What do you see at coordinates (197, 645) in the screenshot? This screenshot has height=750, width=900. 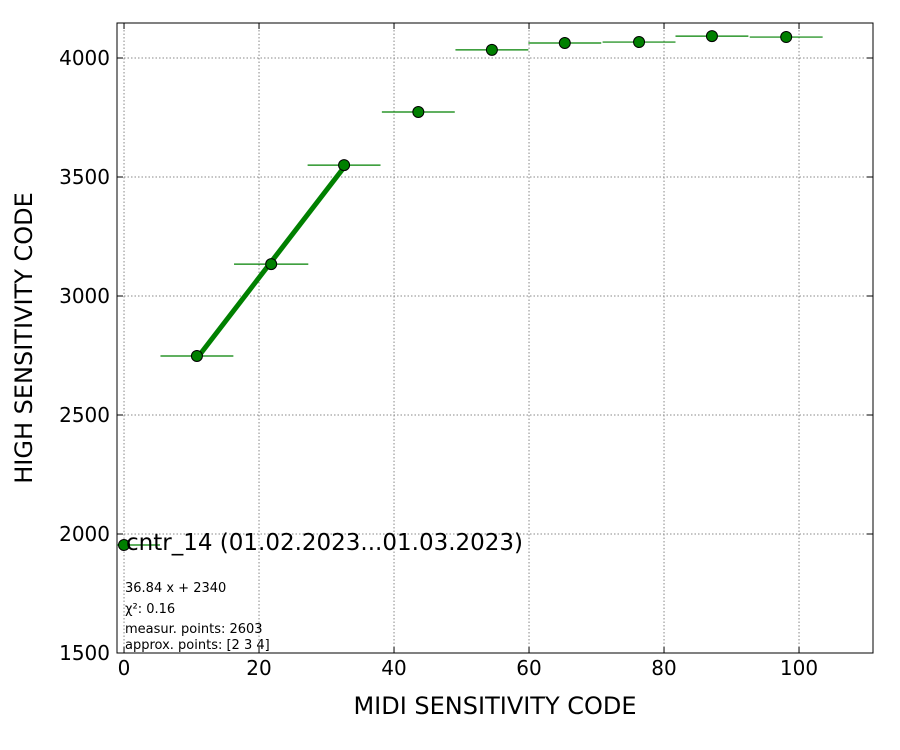 I see `annotation: approx. points: [2 3 4]` at bounding box center [197, 645].